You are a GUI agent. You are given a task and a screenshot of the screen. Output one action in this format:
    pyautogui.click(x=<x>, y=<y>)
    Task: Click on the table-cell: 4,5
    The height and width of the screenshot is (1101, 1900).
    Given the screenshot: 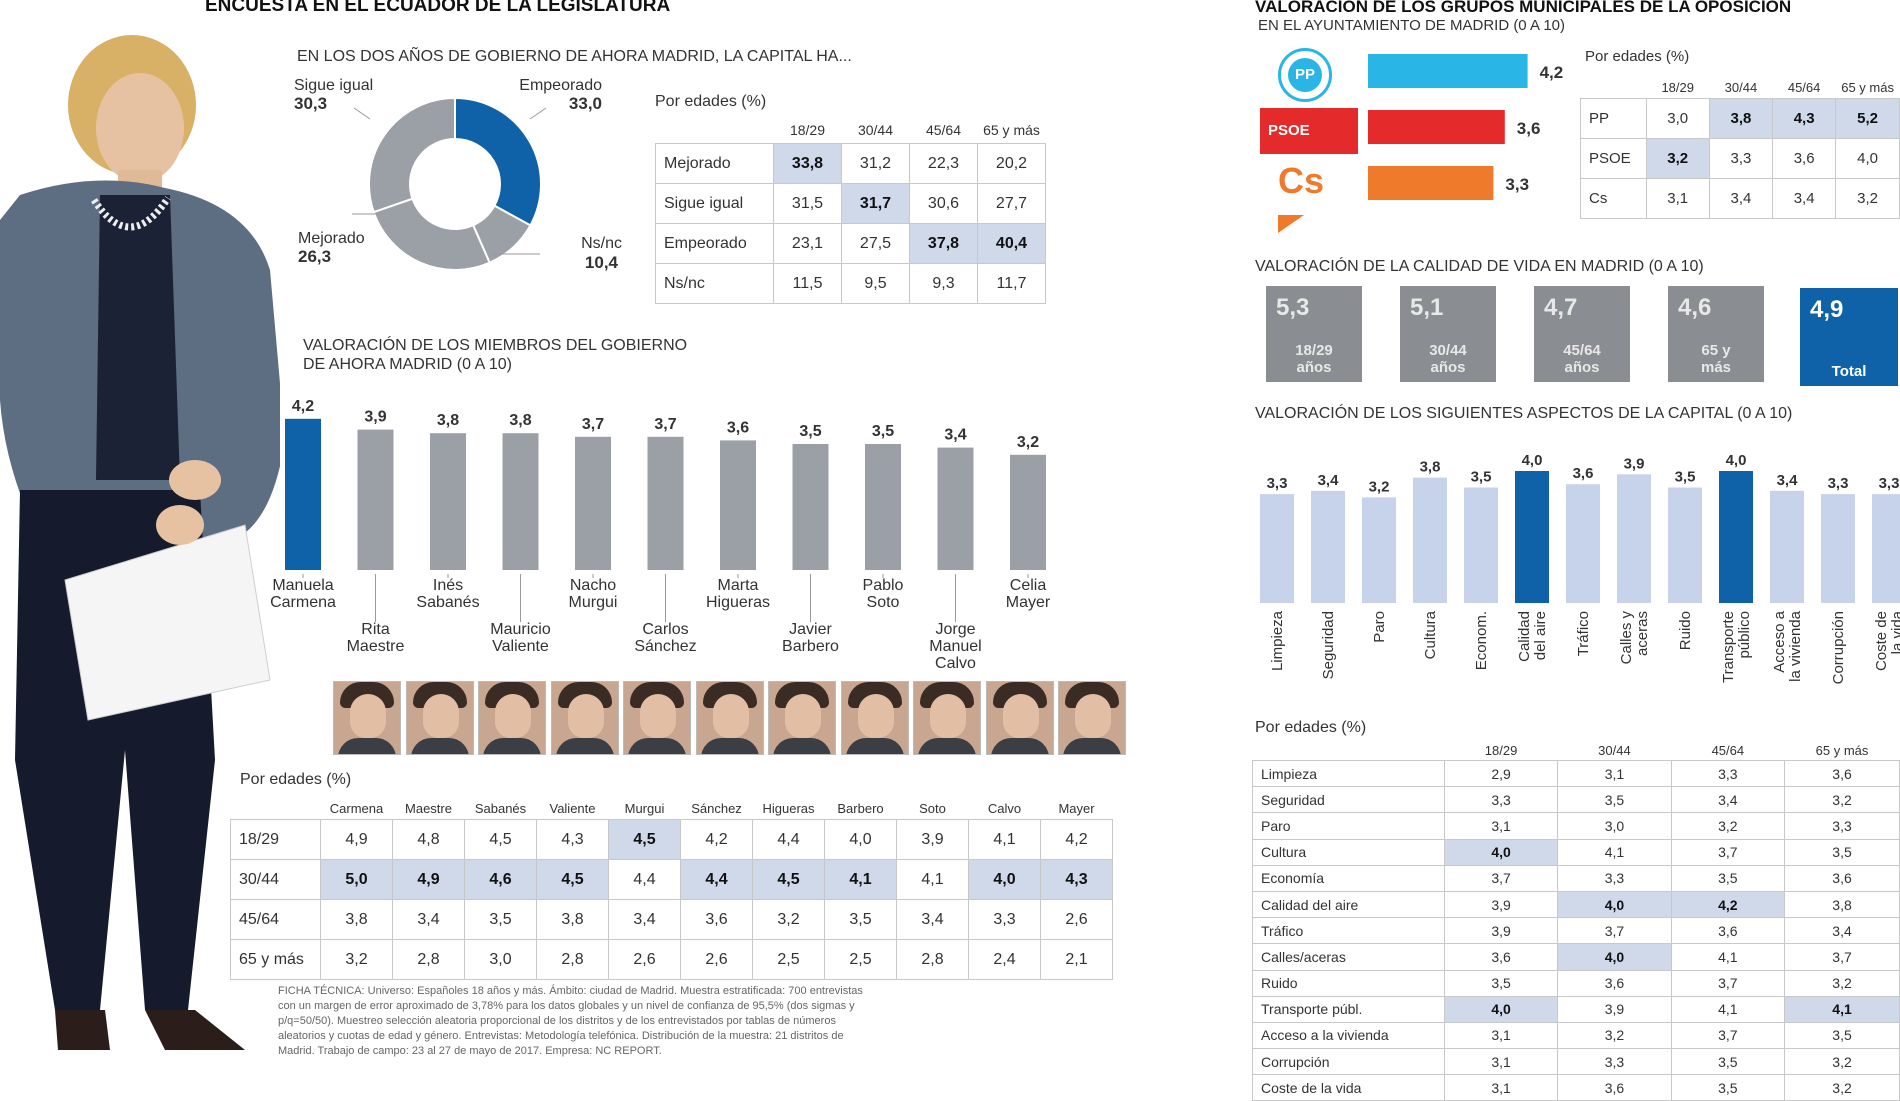 What is the action you would take?
    pyautogui.click(x=572, y=879)
    